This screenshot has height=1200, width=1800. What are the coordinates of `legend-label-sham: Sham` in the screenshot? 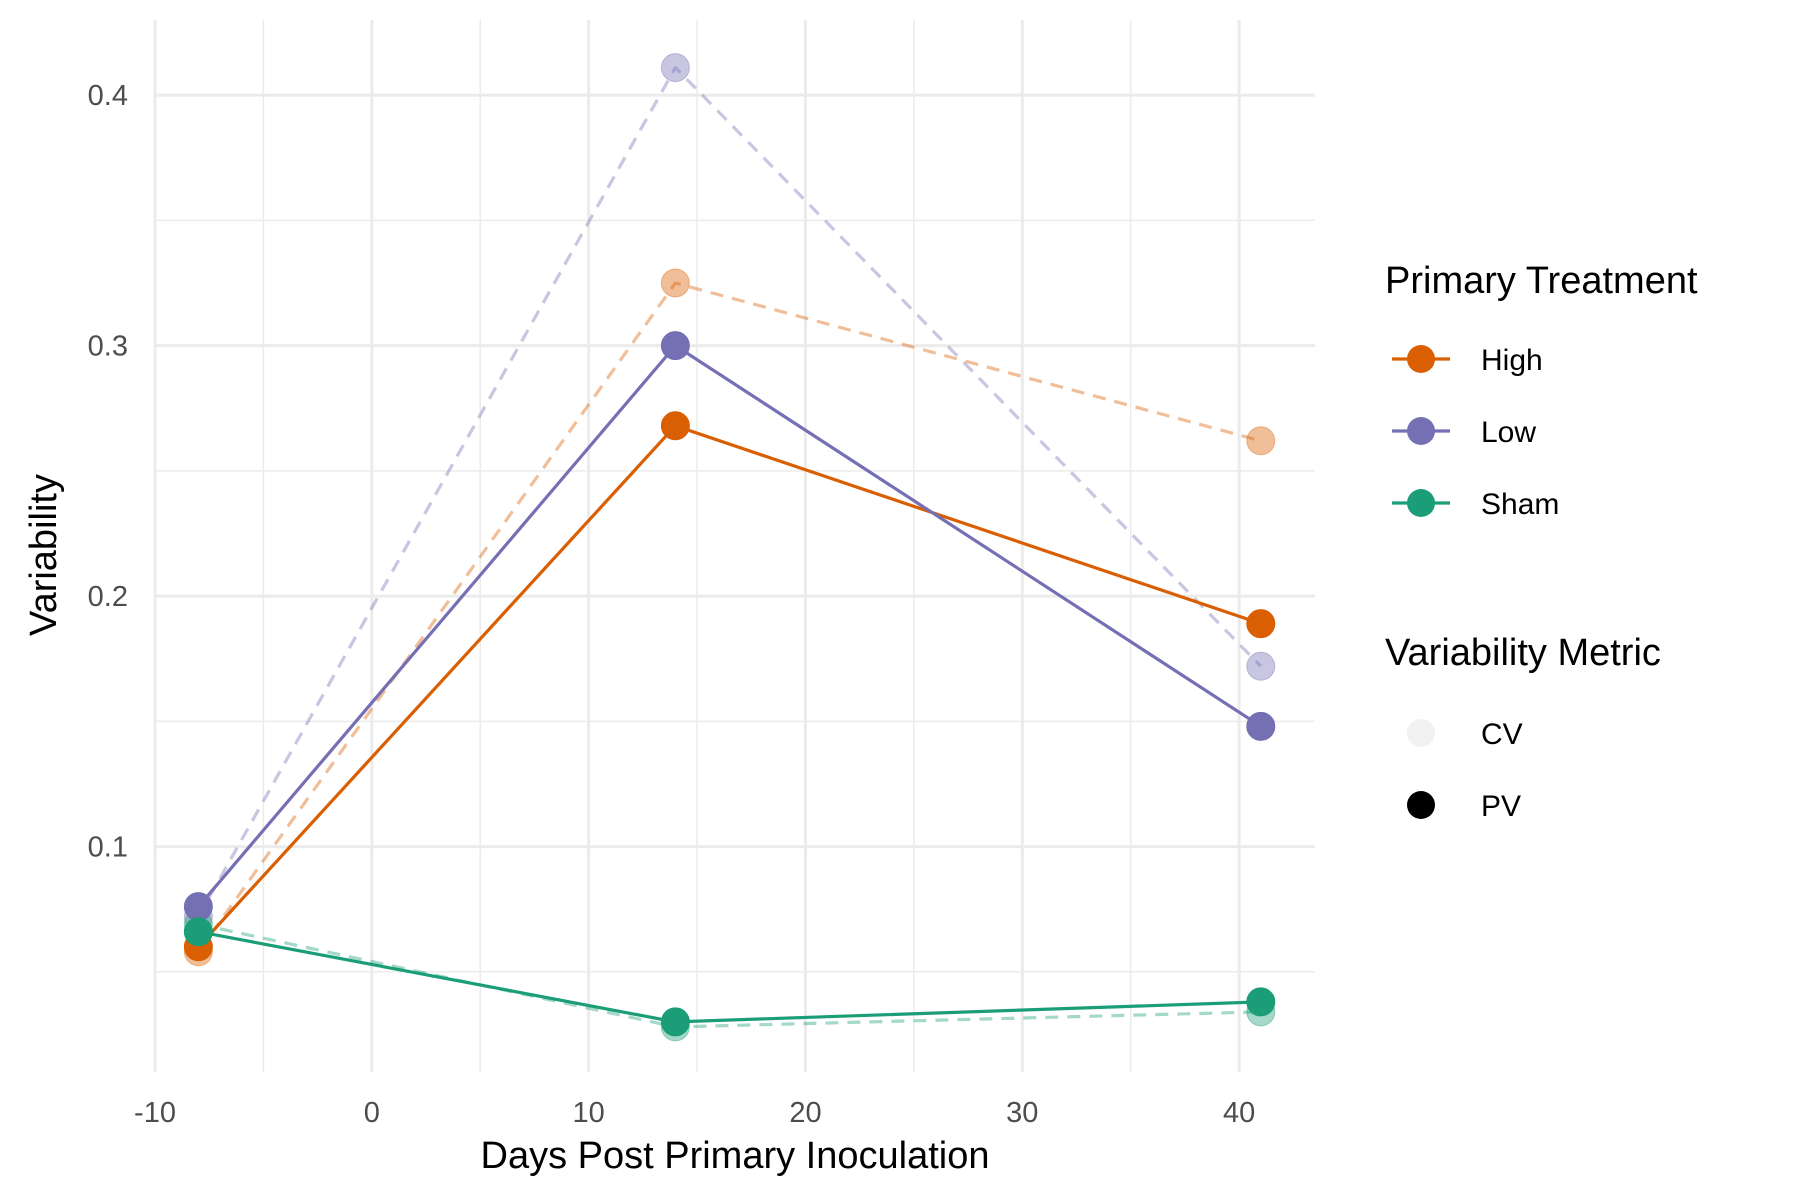 It's located at (1520, 504).